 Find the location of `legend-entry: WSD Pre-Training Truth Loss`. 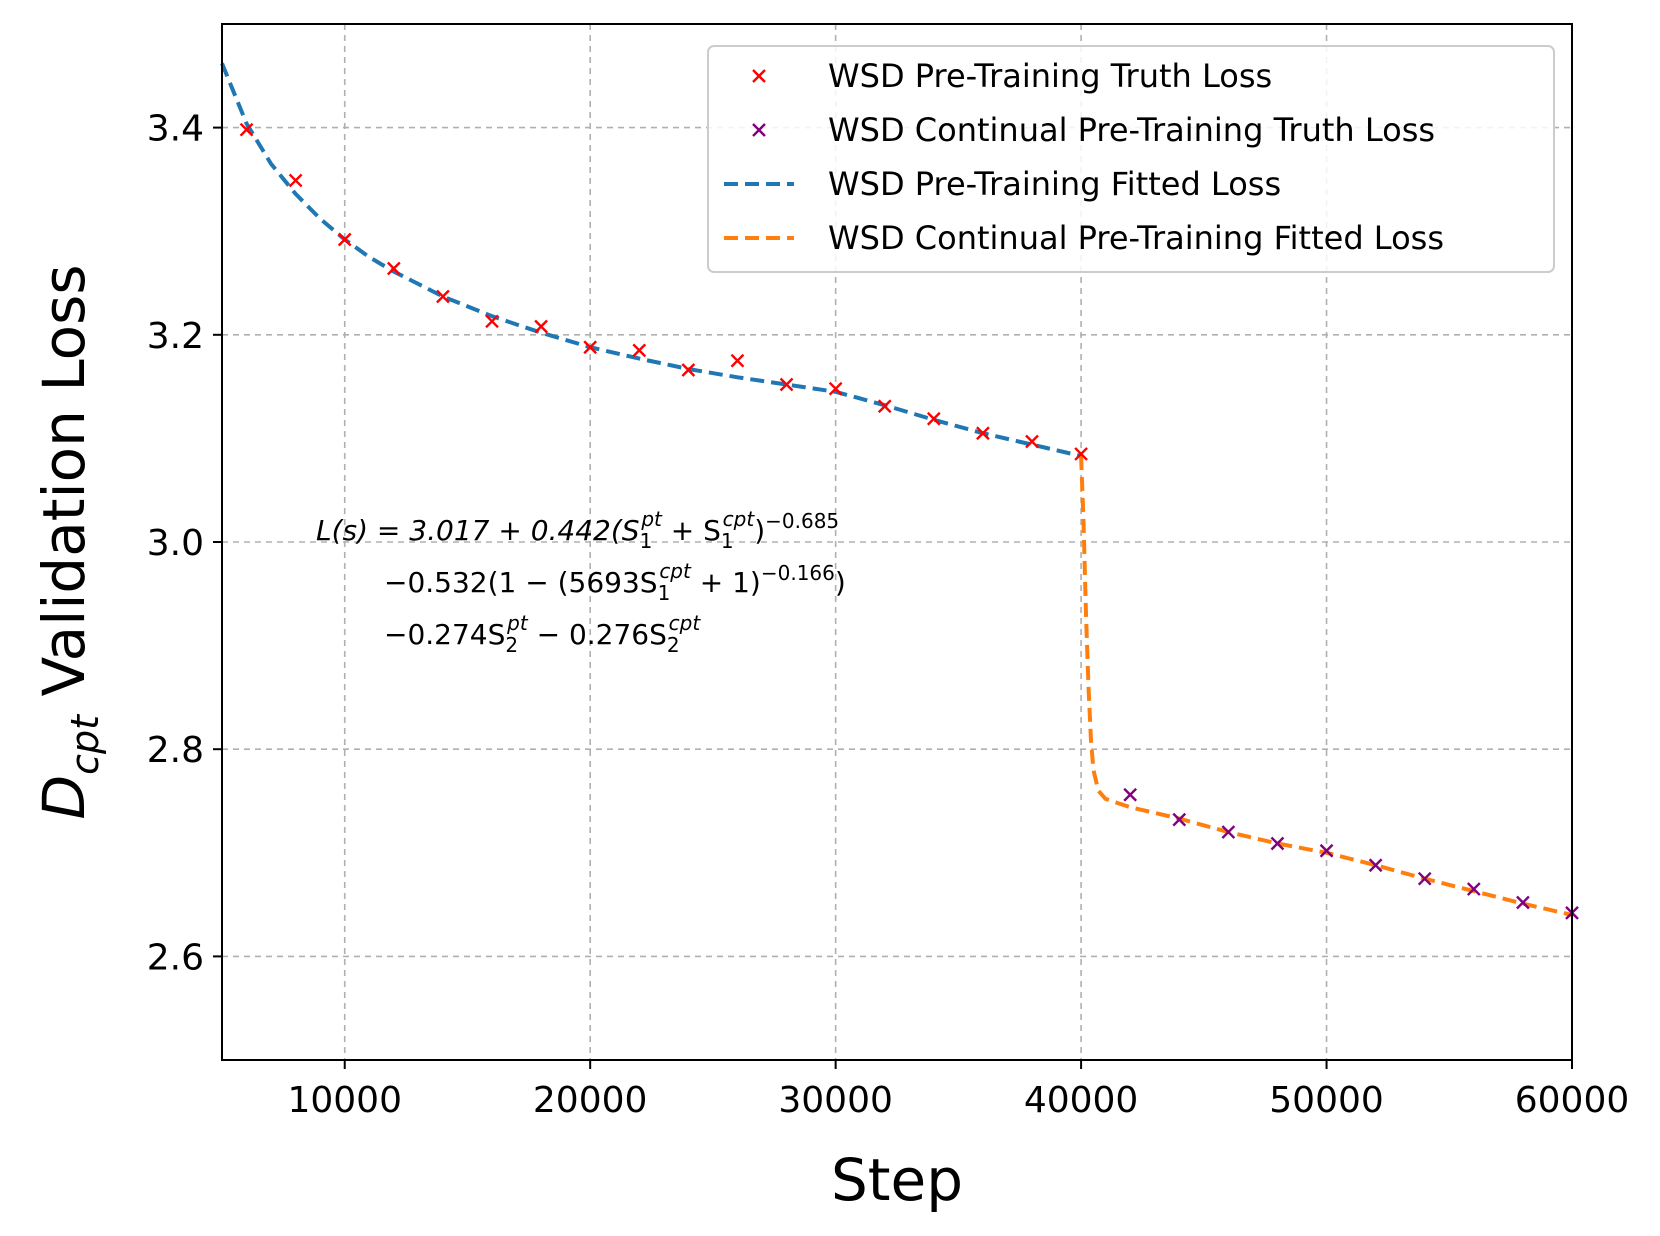

legend-entry: WSD Pre-Training Truth Loss is located at coordinates (1012, 76).